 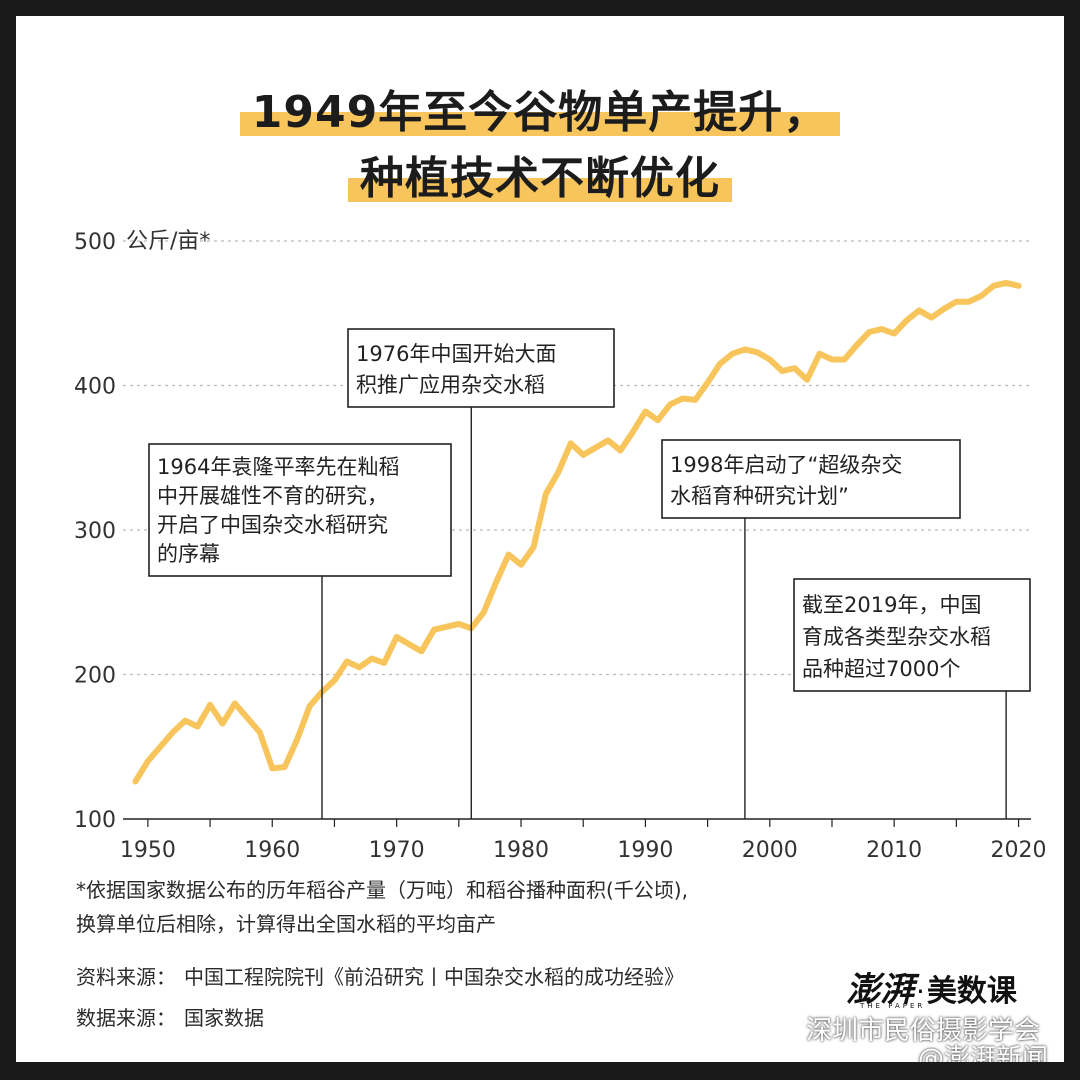 I want to click on annotation-text: 品种超过7000个, so click(x=881, y=669).